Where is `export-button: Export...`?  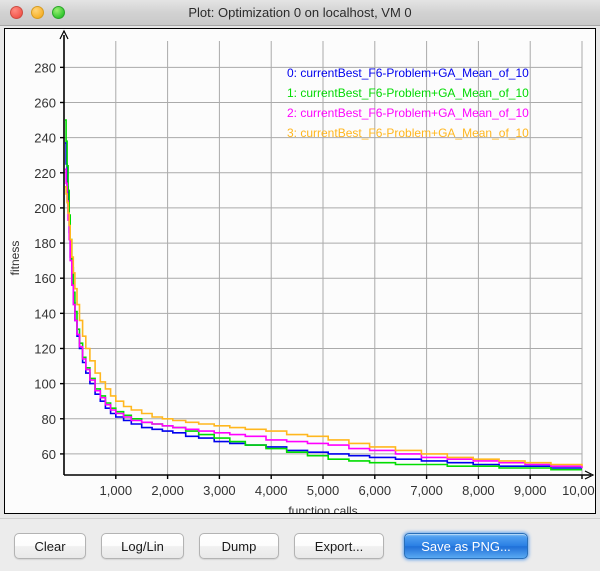
export-button: Export... is located at coordinates (339, 546).